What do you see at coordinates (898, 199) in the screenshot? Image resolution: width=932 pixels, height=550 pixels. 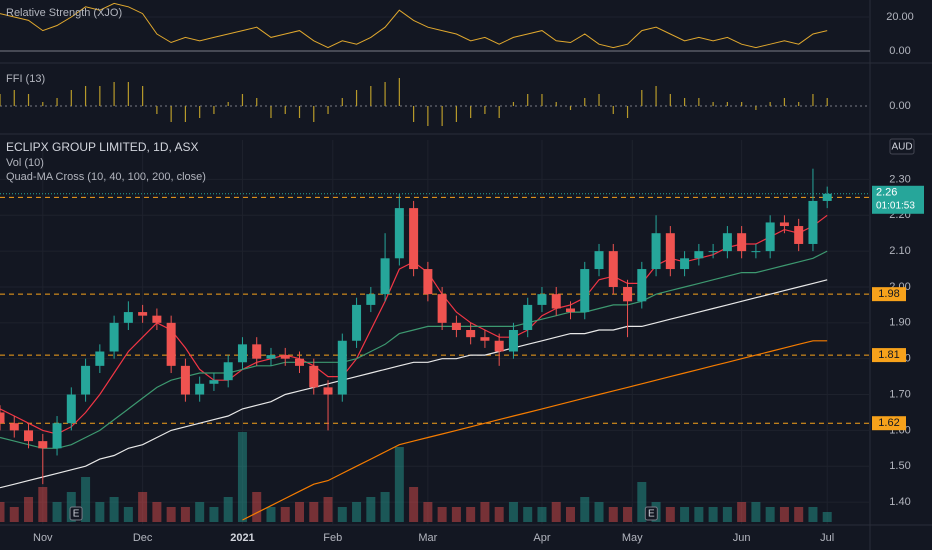 I see `last-price-box` at bounding box center [898, 199].